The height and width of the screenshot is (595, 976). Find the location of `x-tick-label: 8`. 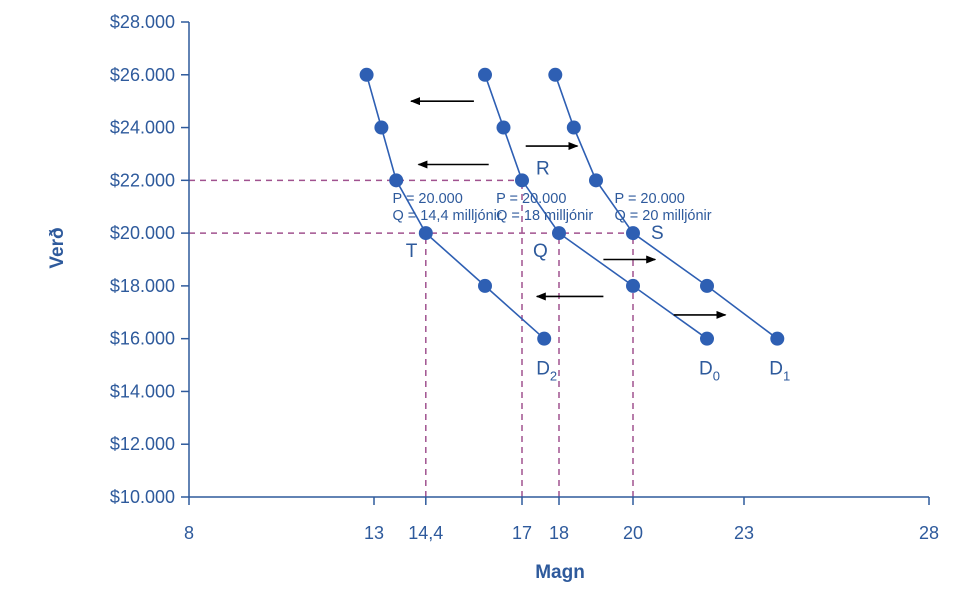

x-tick-label: 8 is located at coordinates (189, 533).